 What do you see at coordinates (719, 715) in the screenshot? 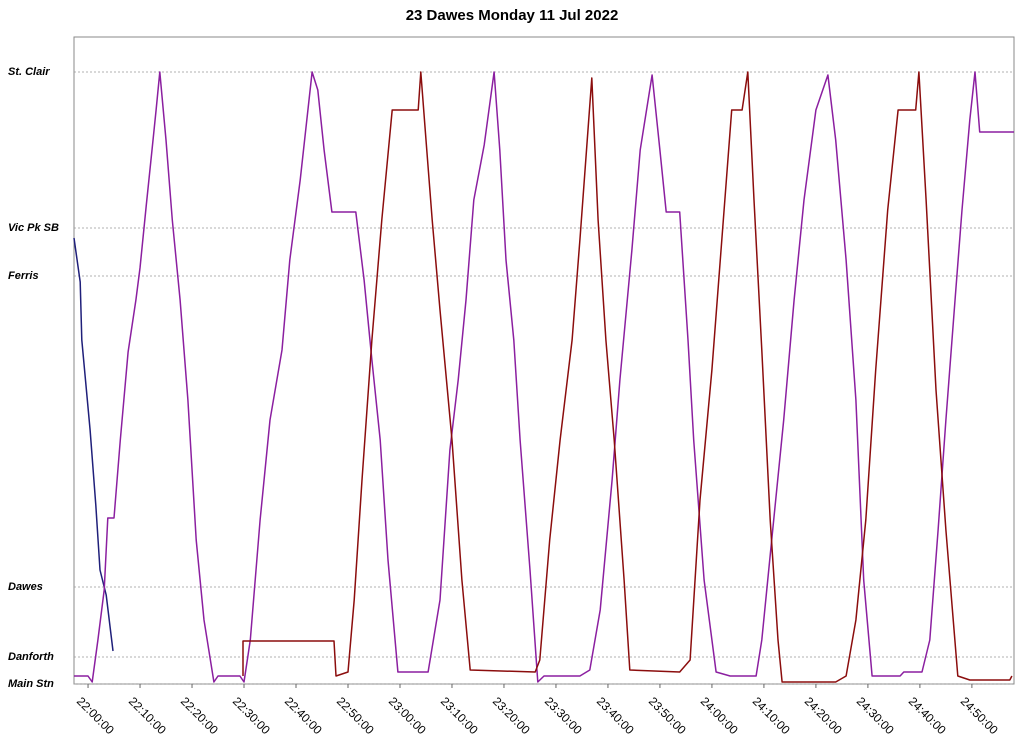
I see `x-tick-label: 24:00:00` at bounding box center [719, 715].